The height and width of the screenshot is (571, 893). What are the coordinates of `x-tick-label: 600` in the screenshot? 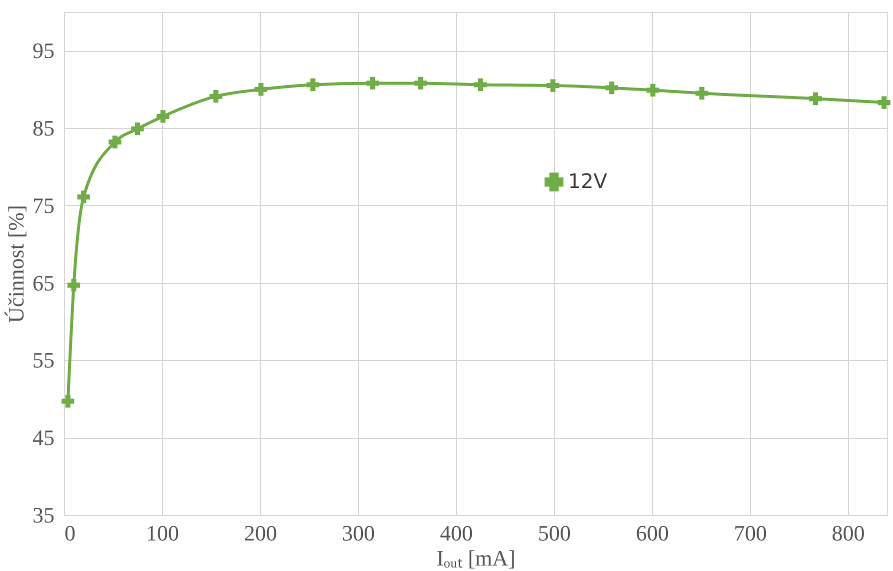 It's located at (652, 533).